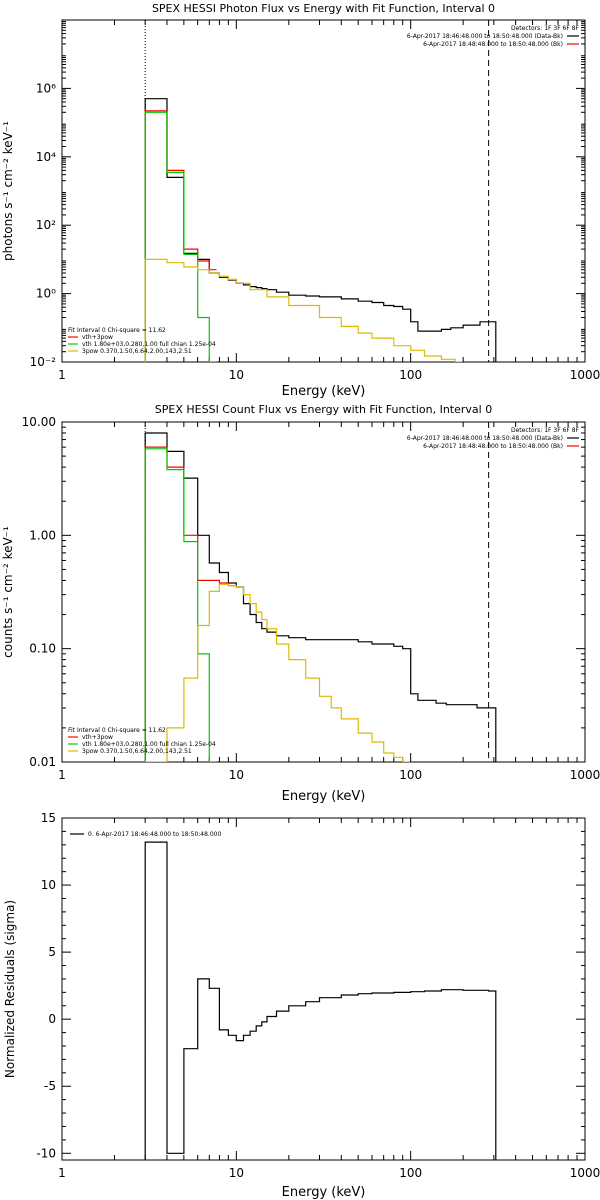 The height and width of the screenshot is (1200, 600). Describe the element at coordinates (52, 1019) in the screenshot. I see `y-tick-label: 0` at that location.